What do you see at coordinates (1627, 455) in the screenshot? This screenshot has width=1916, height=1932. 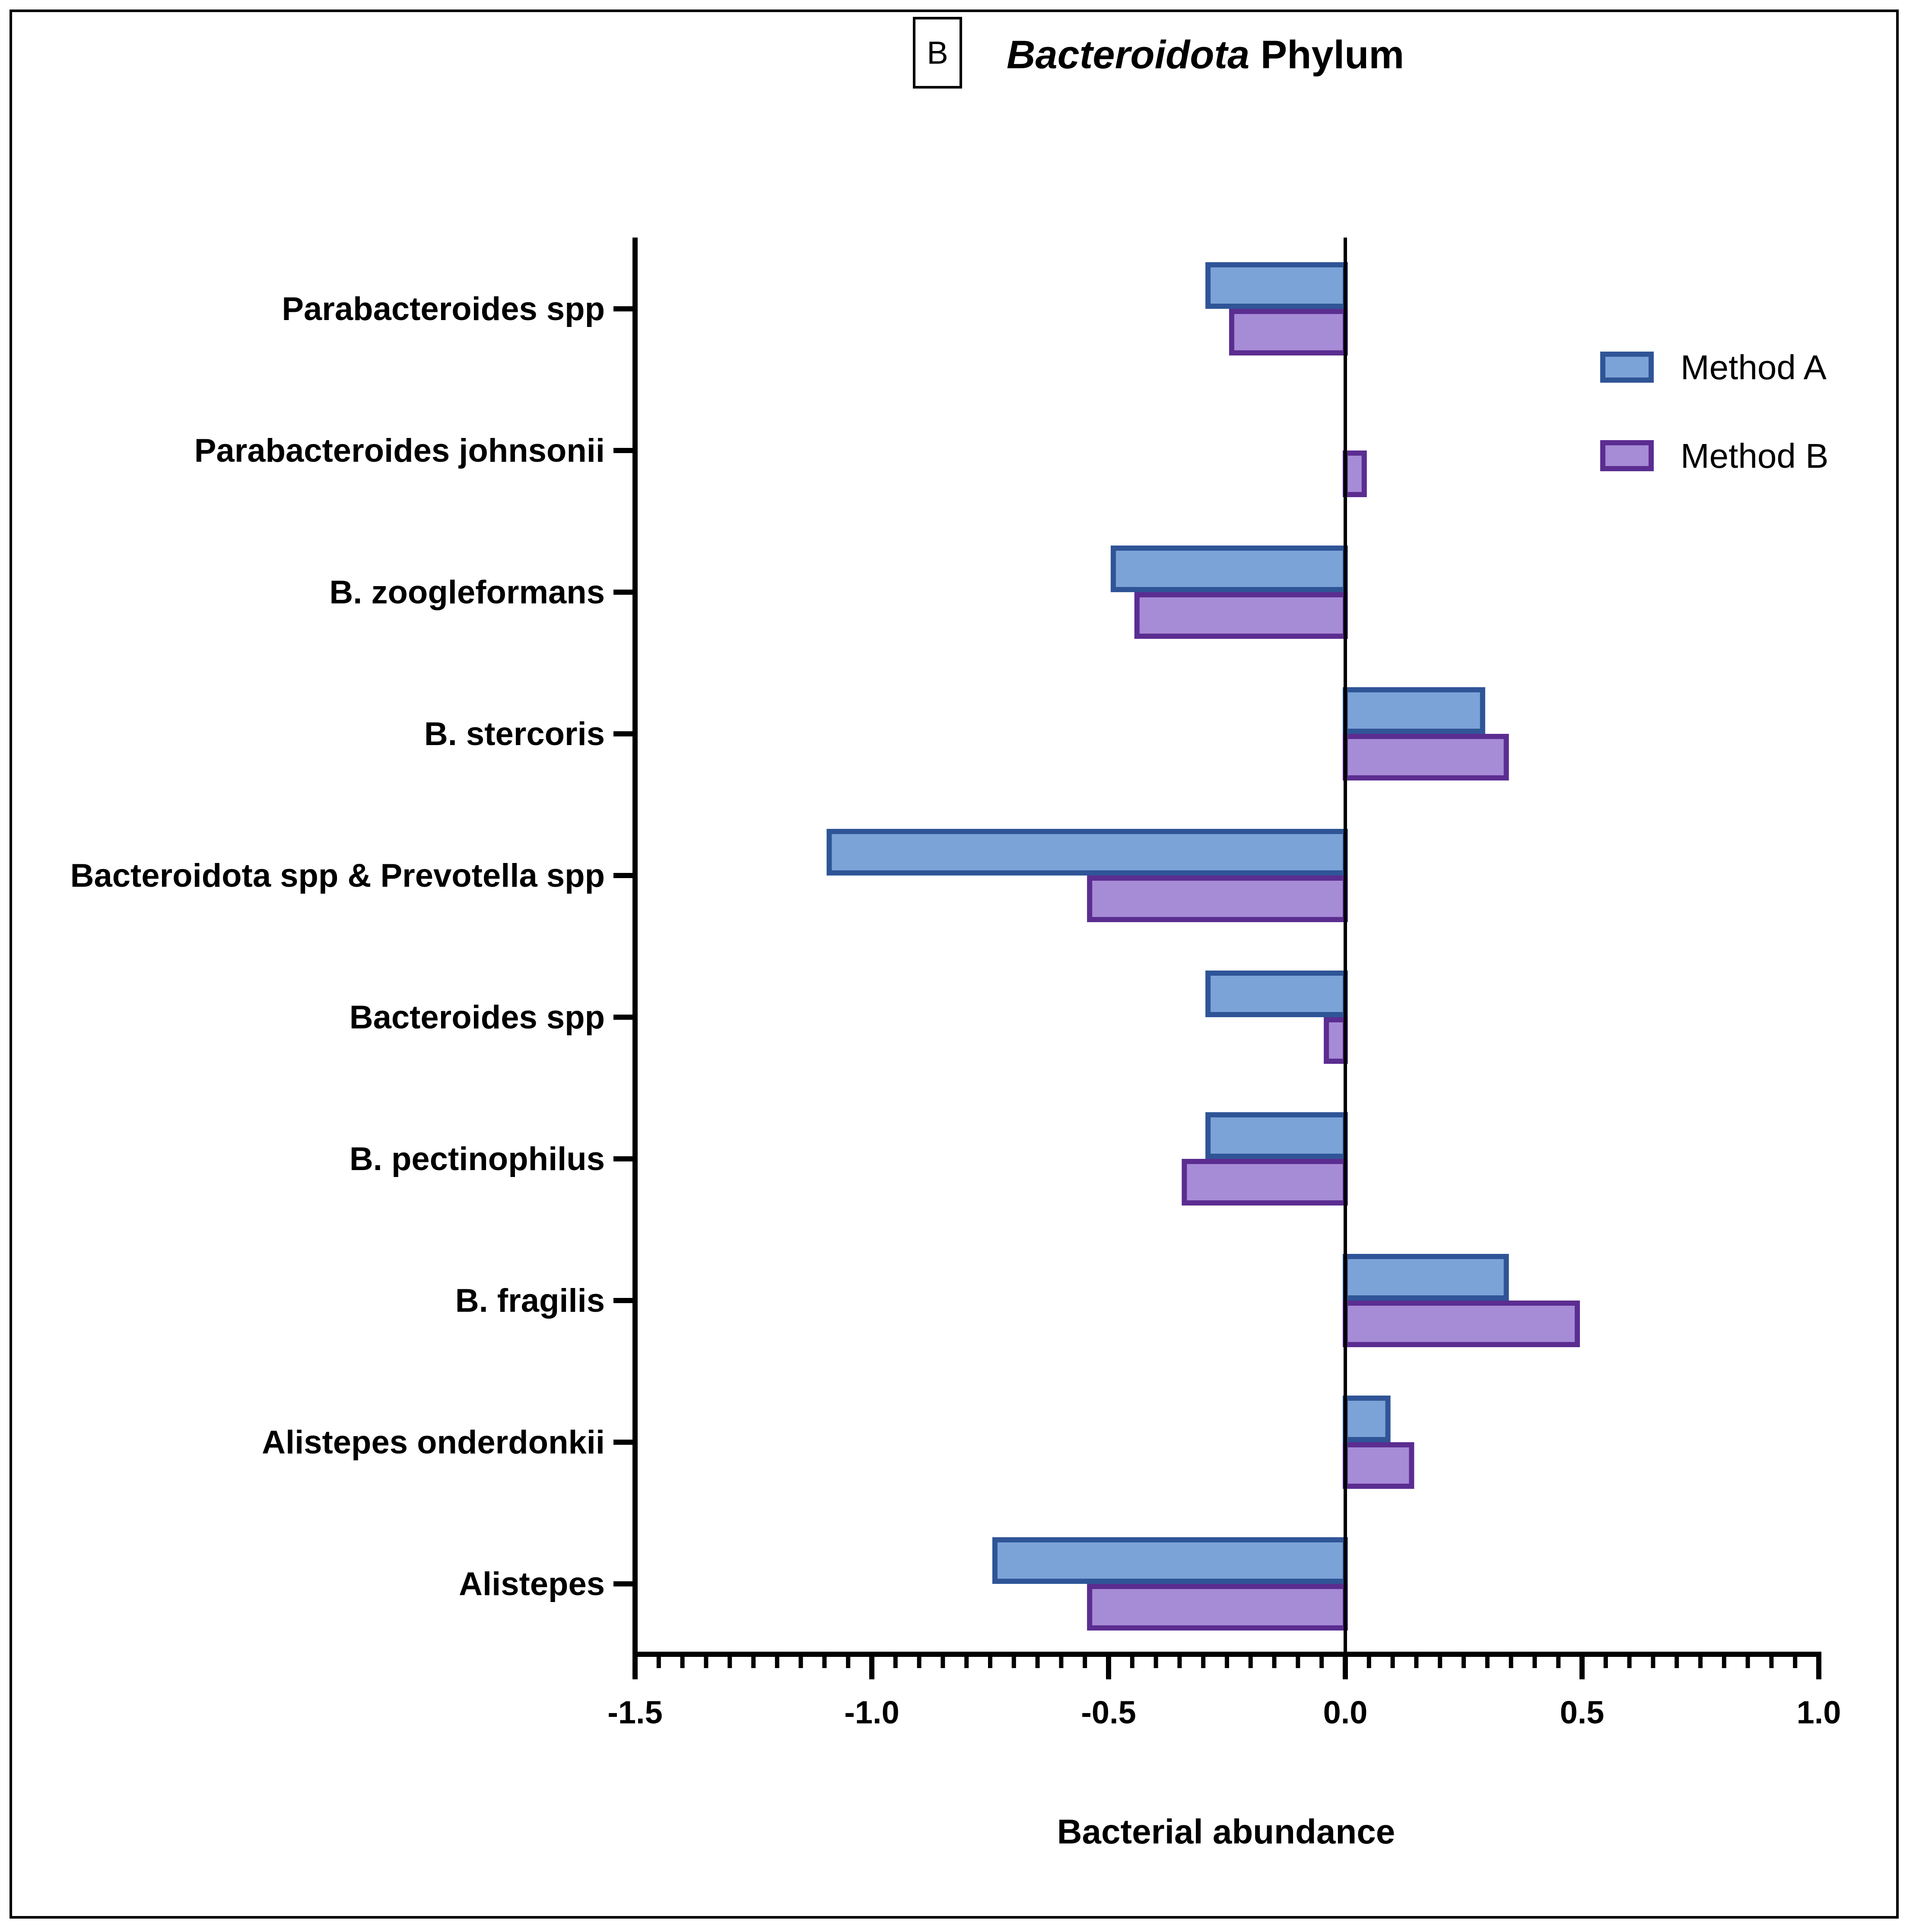 I see `legend-swatch-method-b` at bounding box center [1627, 455].